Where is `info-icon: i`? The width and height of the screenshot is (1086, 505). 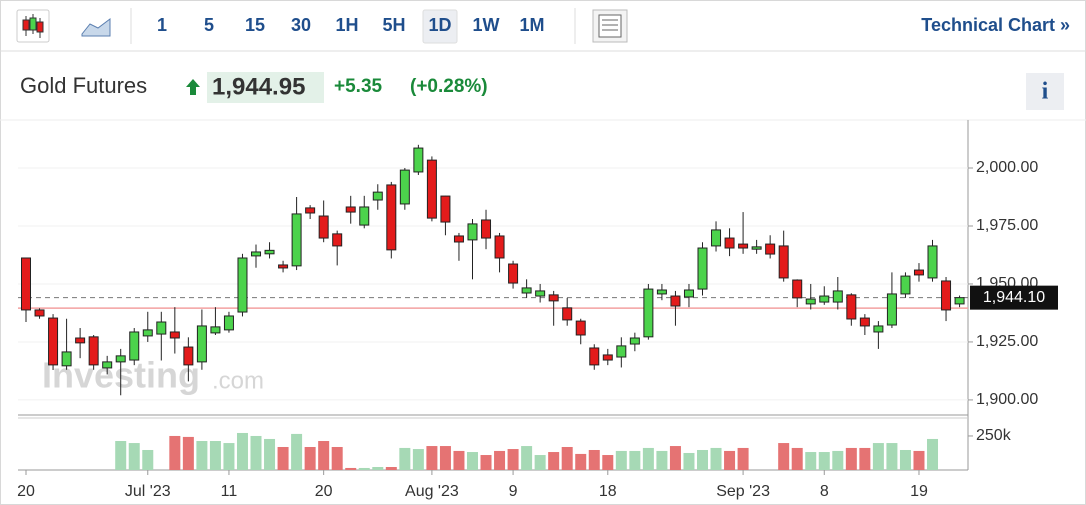 info-icon: i is located at coordinates (1045, 92).